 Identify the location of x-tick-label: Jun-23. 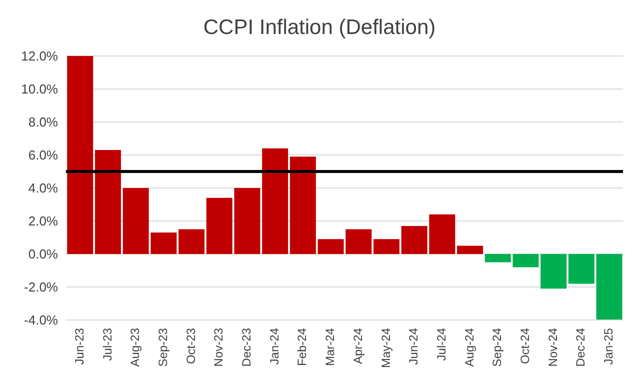
(79, 346).